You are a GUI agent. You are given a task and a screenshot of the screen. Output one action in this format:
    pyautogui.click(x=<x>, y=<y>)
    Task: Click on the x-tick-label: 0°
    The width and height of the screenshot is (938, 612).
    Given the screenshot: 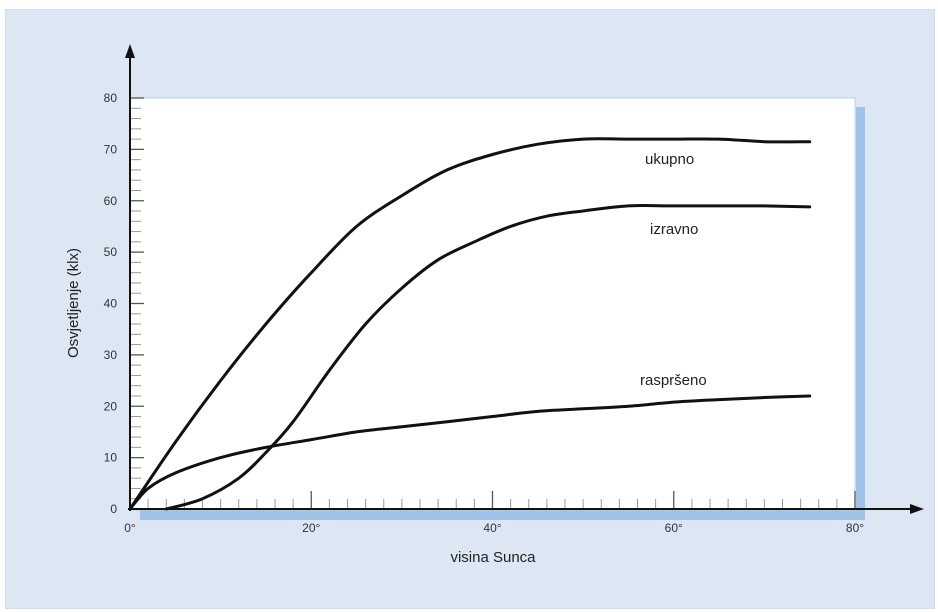 What is the action you would take?
    pyautogui.click(x=130, y=528)
    